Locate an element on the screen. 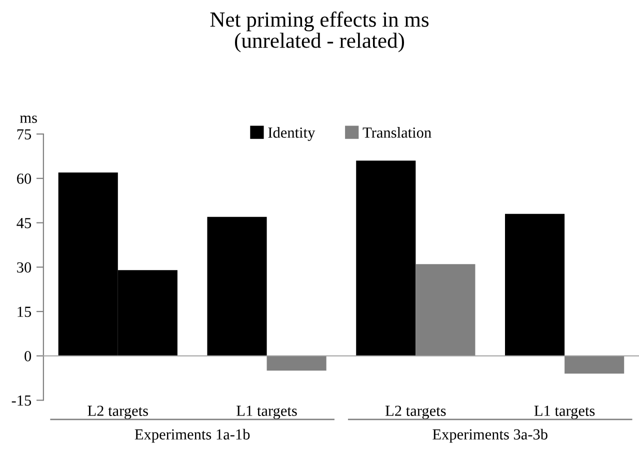 The width and height of the screenshot is (639, 459). y-axis-title: ms is located at coordinates (28, 119).